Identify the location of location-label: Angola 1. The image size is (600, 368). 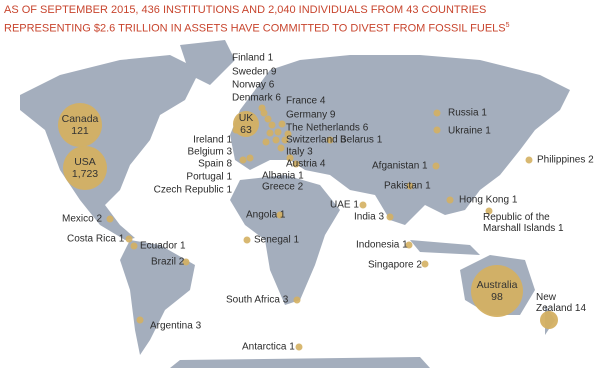
(265, 215).